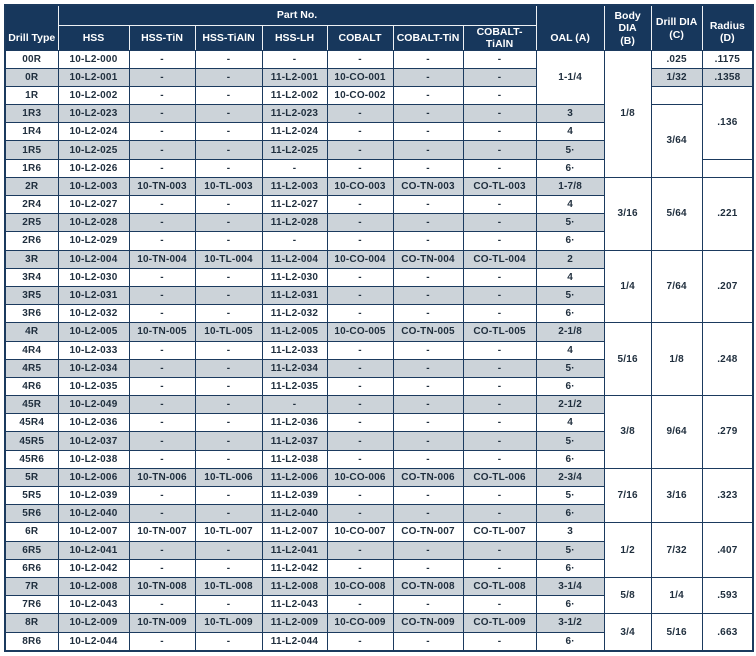 This screenshot has width=756, height=656. Describe the element at coordinates (162, 186) in the screenshot. I see `part-number-cell: 10-TN-003` at that location.